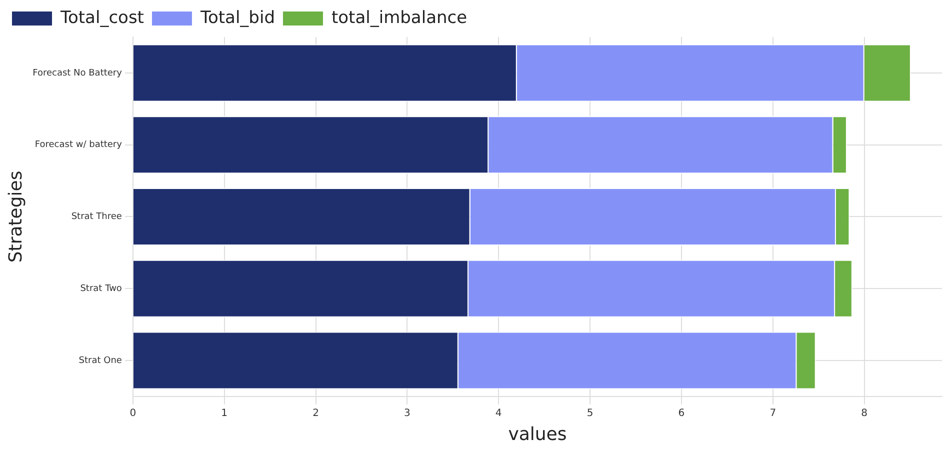  I want to click on legend-label: Total_cost, so click(102, 18).